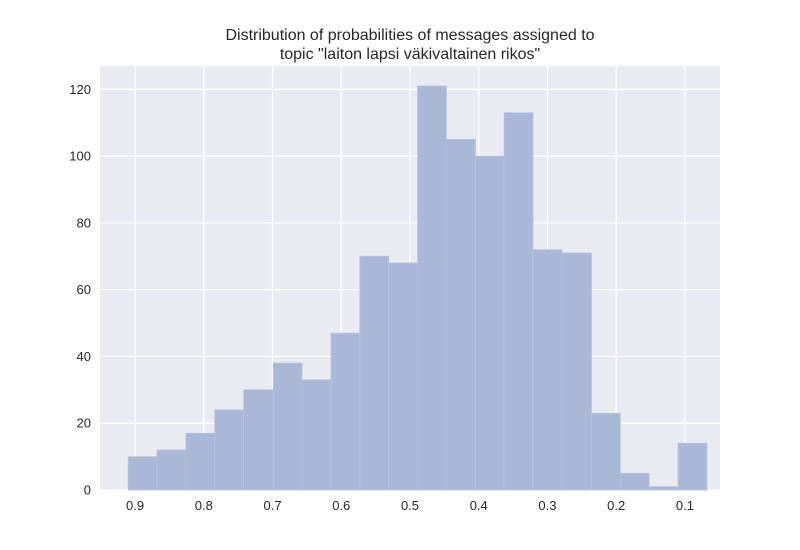  I want to click on x-tick-label: 0.8, so click(204, 505).